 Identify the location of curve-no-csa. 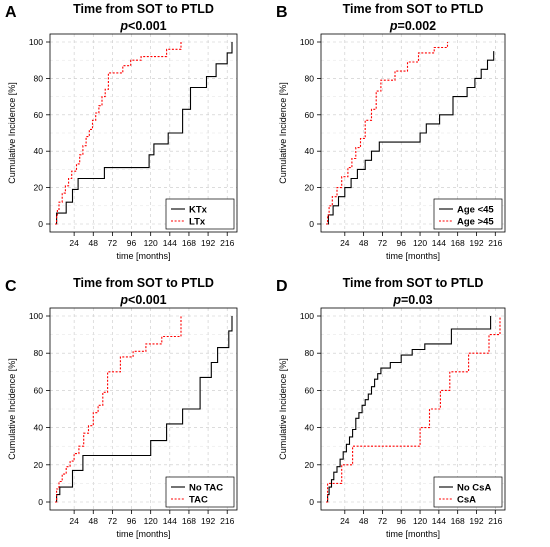
(409, 409).